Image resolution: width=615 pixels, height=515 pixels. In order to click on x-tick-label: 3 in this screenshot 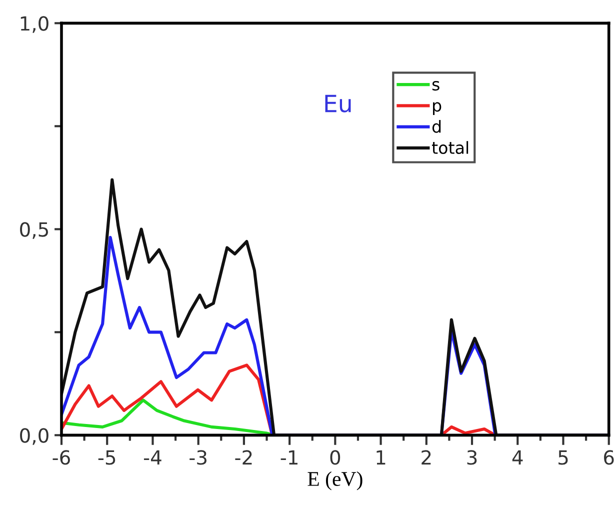, I will do `click(472, 457)`.